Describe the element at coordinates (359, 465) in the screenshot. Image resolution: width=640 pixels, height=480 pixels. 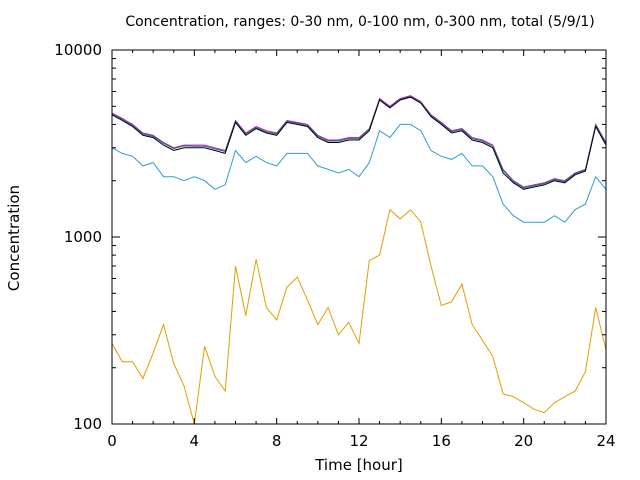
I see `x-axis-label: Time [hour]` at that location.